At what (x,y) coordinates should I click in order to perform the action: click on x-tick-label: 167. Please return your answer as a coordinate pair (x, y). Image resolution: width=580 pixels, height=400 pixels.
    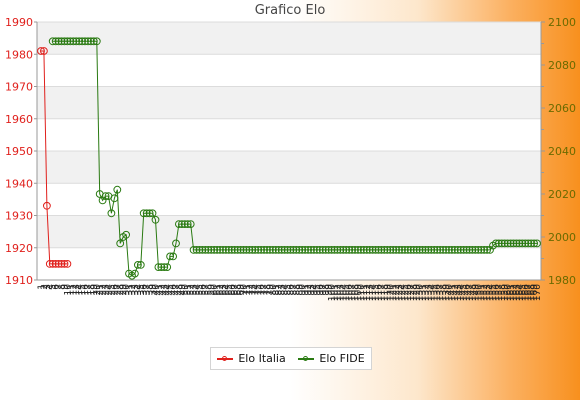
    Looking at the image, I should click on (529, 292).